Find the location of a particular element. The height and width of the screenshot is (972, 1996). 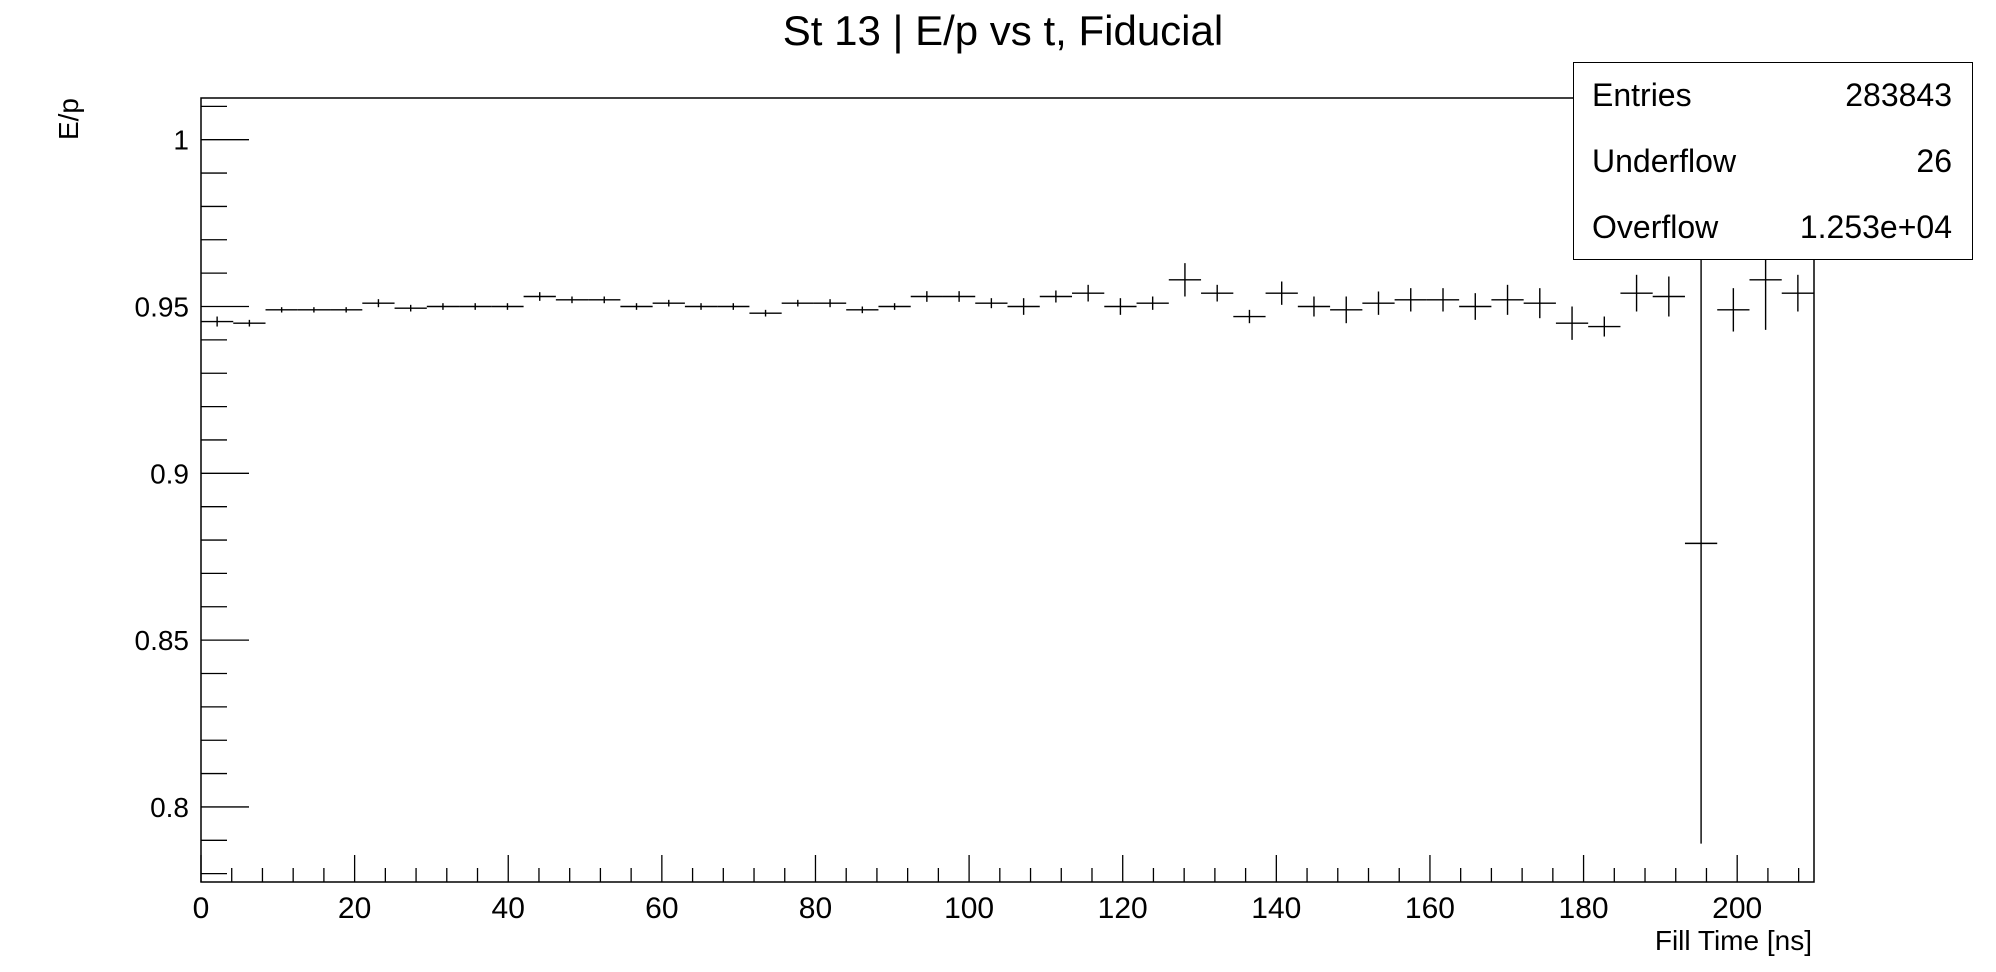

stats-overflow-value: 1.253e+04 is located at coordinates (1875, 227).